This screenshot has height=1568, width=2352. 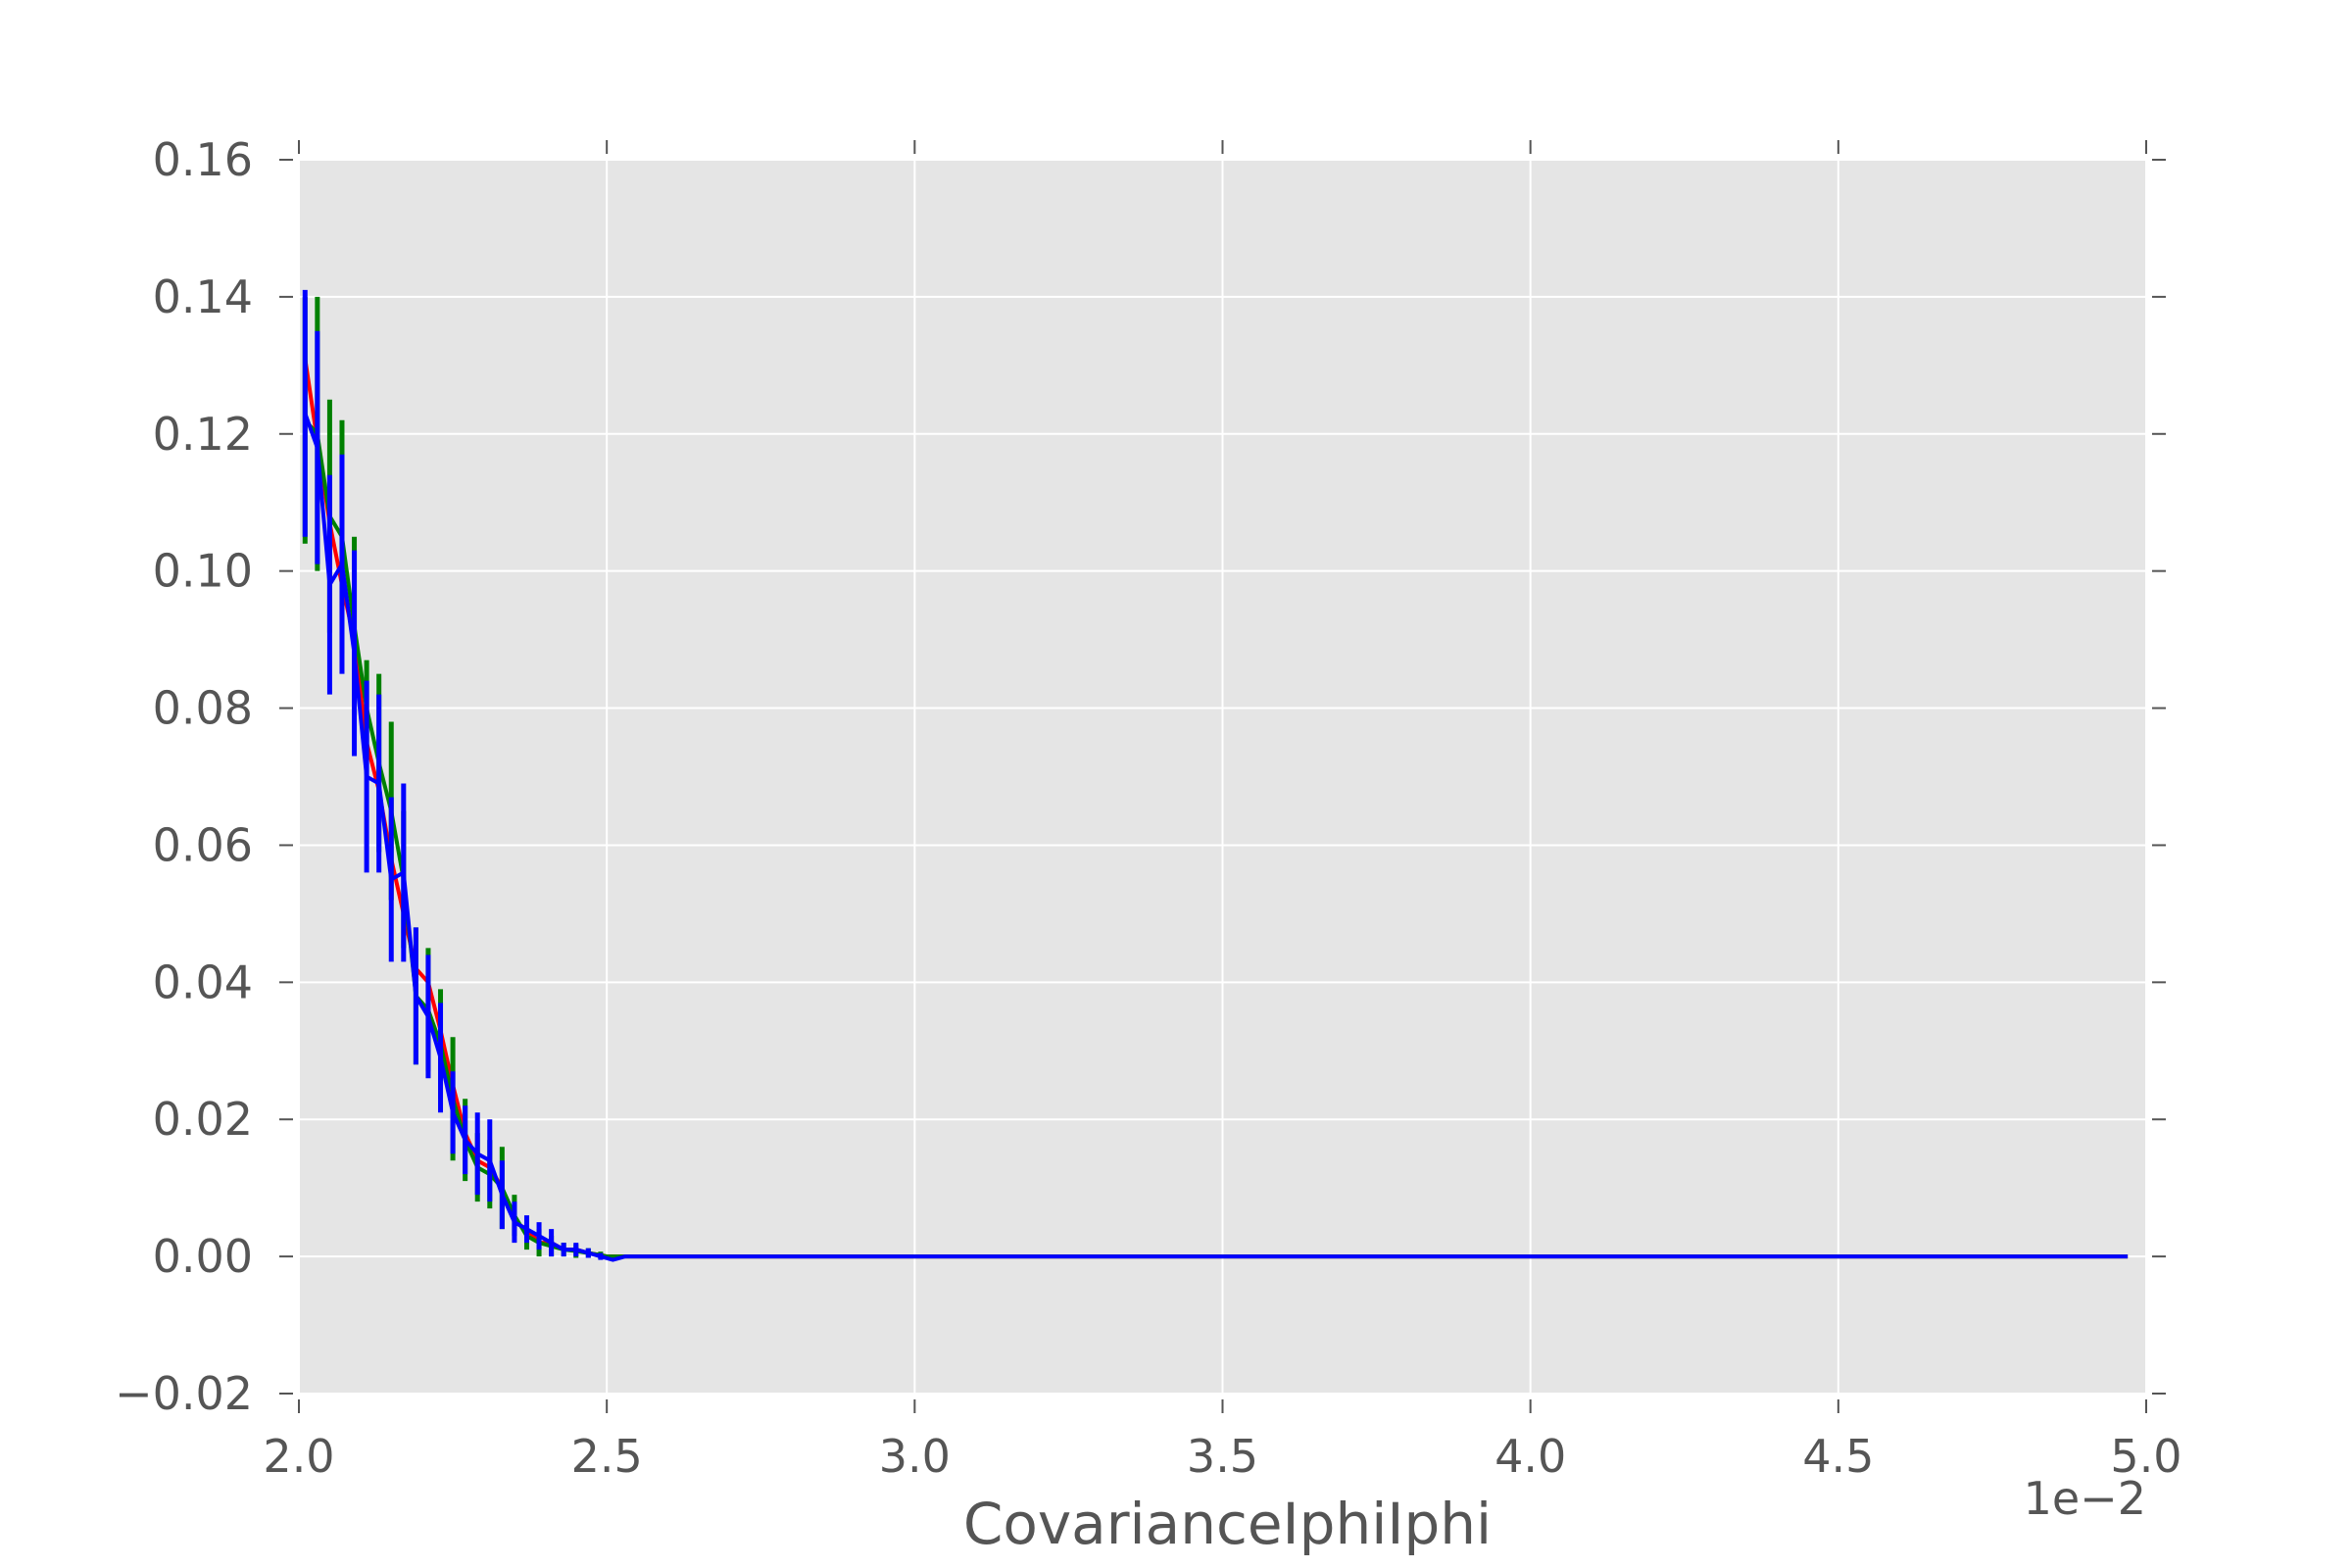 What do you see at coordinates (203, 982) in the screenshot?
I see `y-tick-label: 0.04` at bounding box center [203, 982].